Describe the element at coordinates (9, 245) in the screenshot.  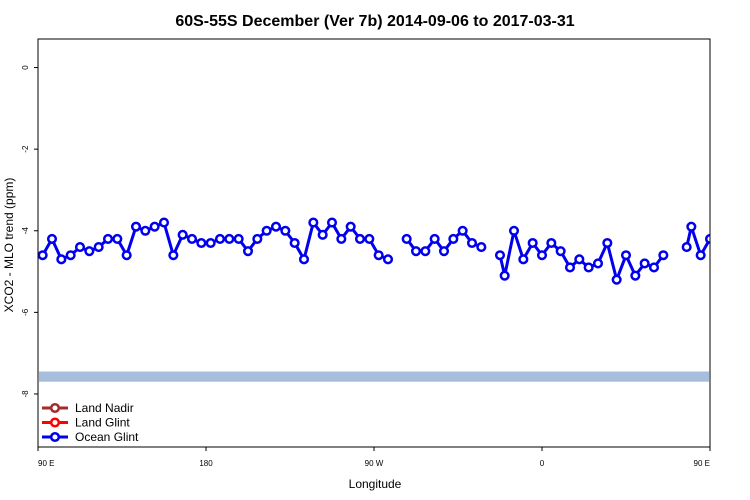
I see `y-axis-label: XCO2 - MLO trend (ppm)` at that location.